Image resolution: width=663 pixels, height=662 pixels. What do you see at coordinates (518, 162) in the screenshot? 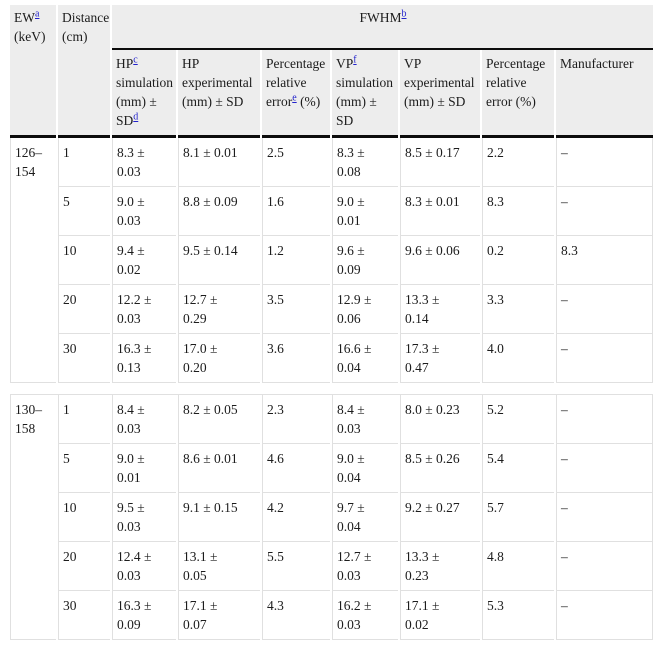
I see `vp-rel-error-cell: 2.2` at bounding box center [518, 162].